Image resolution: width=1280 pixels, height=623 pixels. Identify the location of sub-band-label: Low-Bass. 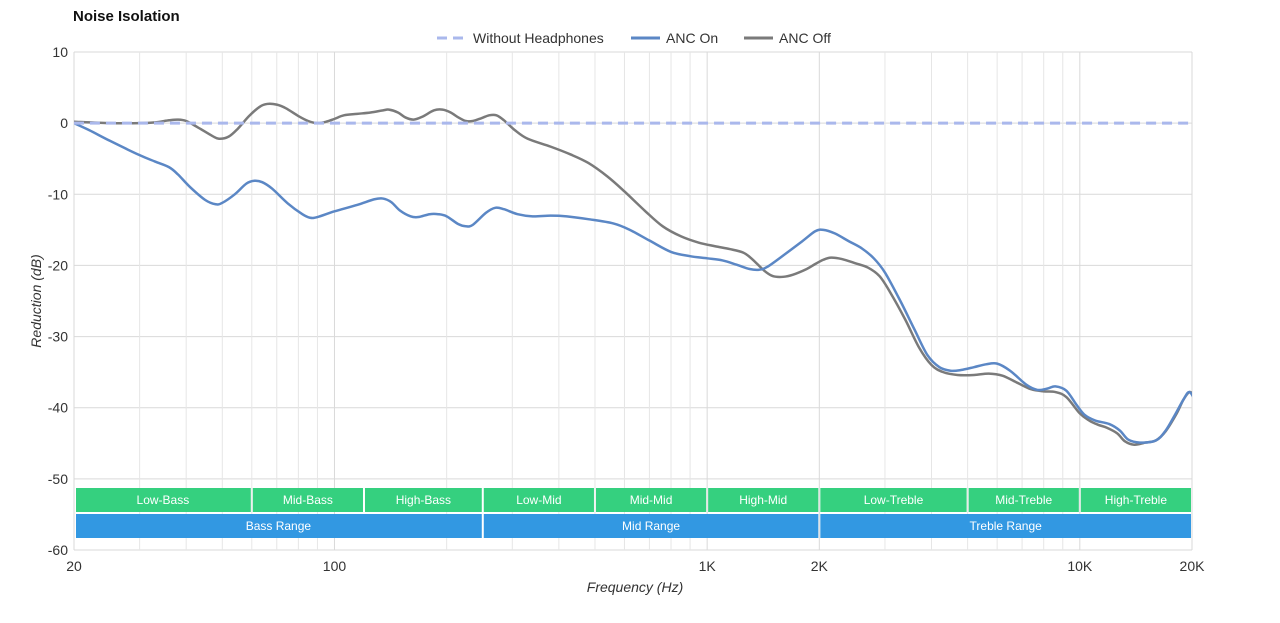
(163, 500).